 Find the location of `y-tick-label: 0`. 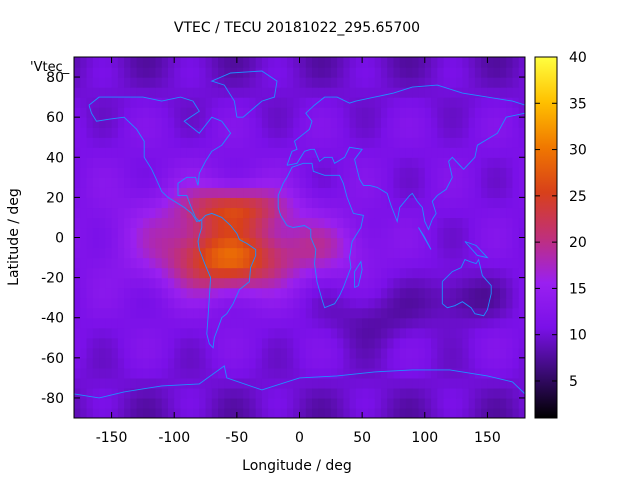

y-tick-label: 0 is located at coordinates (59, 239).